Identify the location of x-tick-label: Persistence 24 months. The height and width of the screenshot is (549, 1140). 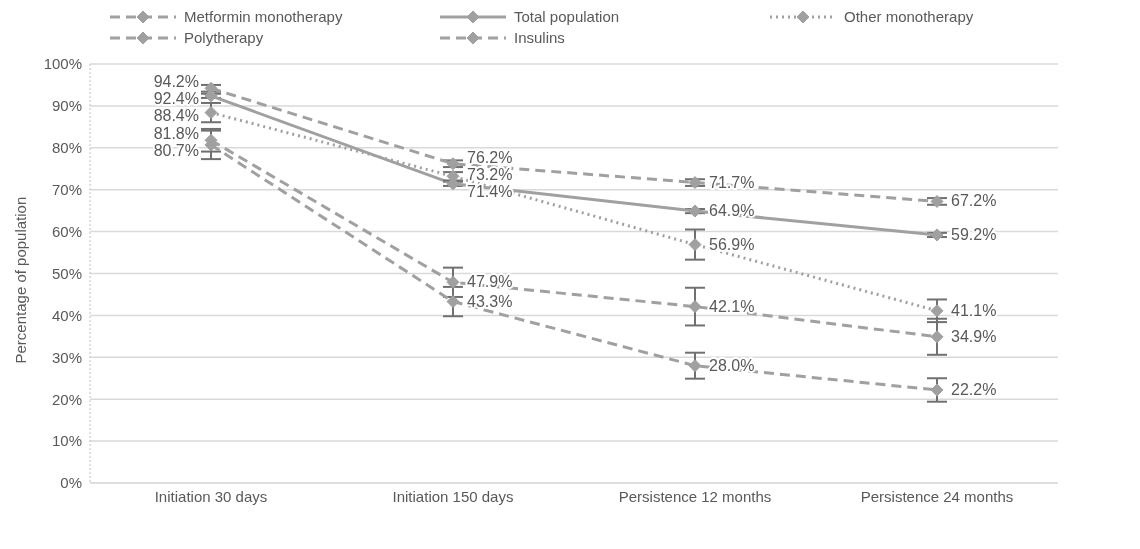
(937, 496).